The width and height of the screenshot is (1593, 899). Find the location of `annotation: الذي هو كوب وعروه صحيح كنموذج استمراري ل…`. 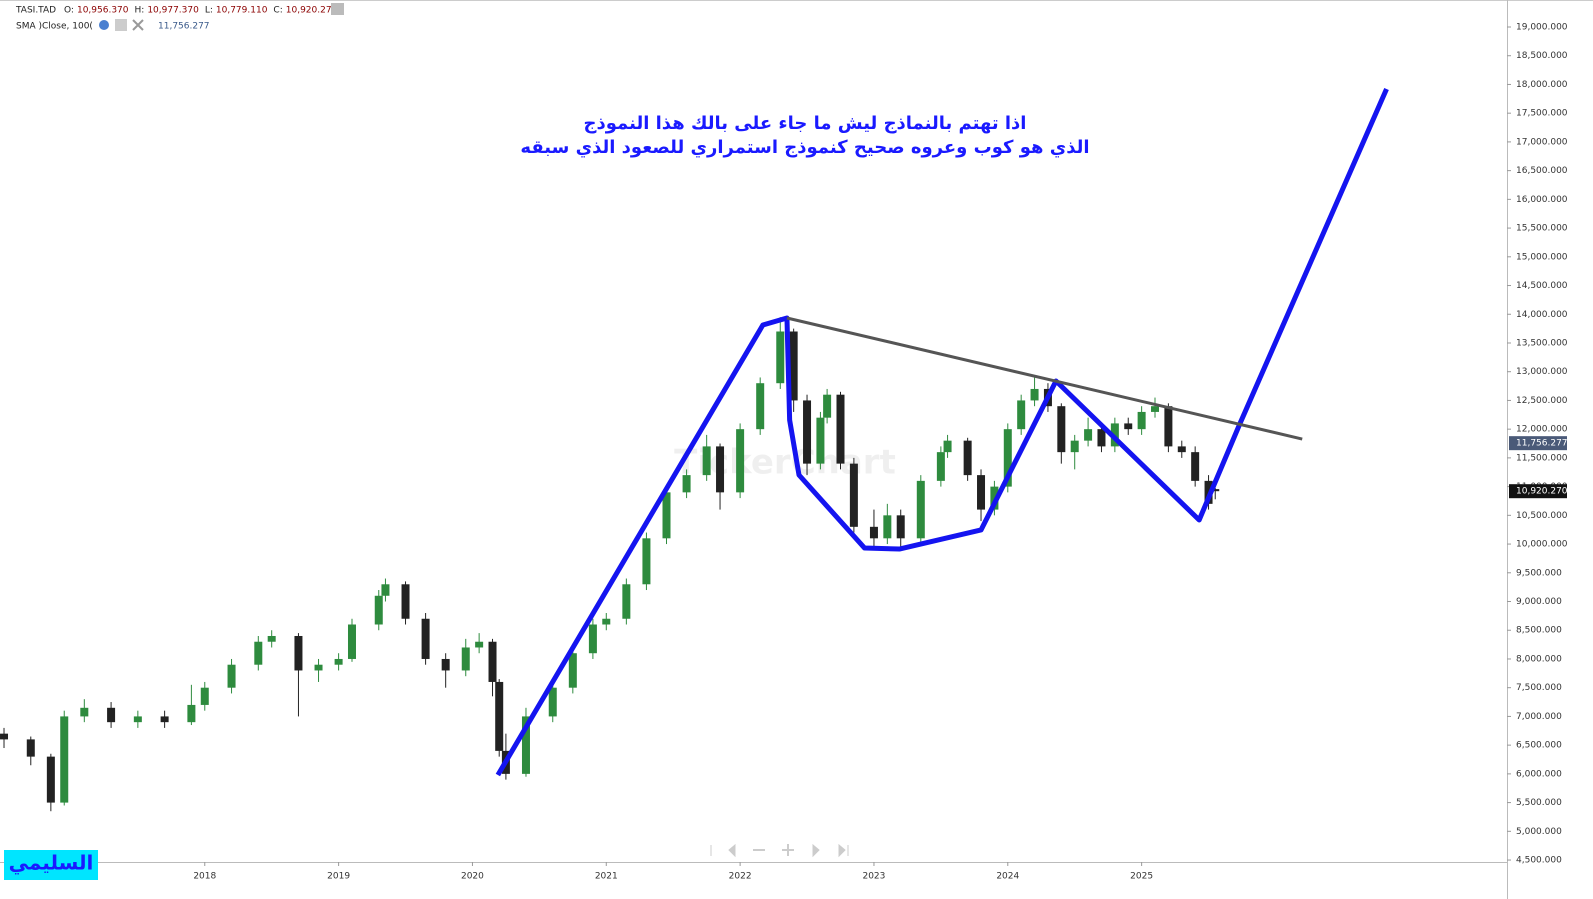

annotation: الذي هو كوب وعروه صحيح كنموذج استمراري ل… is located at coordinates (804, 147).